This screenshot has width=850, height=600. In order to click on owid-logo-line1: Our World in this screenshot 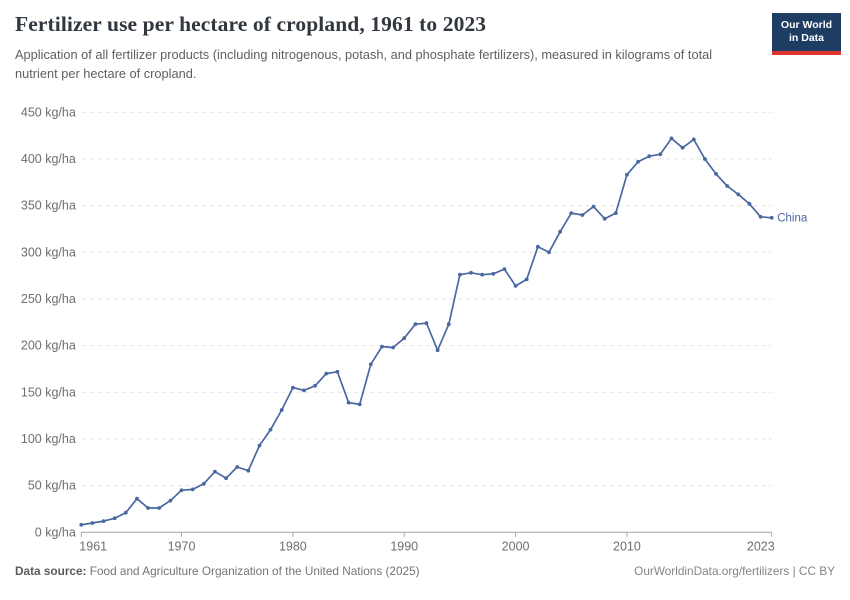, I will do `click(806, 25)`.